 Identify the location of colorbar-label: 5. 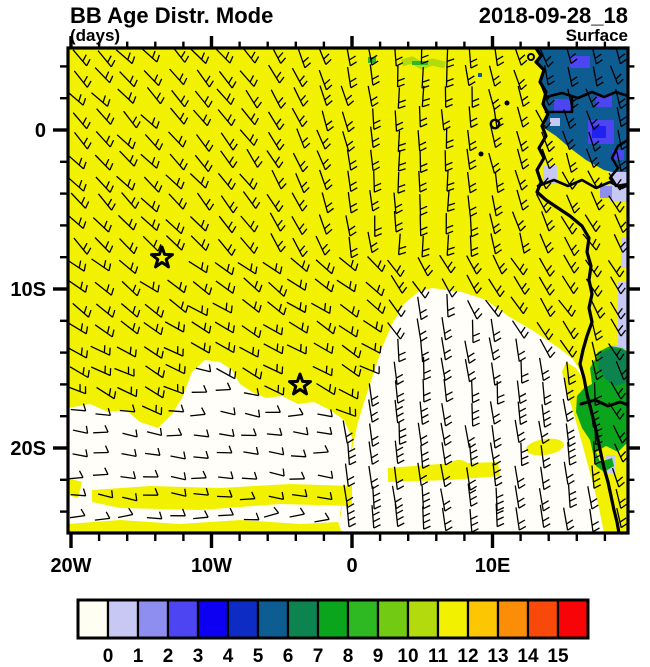
(258, 656).